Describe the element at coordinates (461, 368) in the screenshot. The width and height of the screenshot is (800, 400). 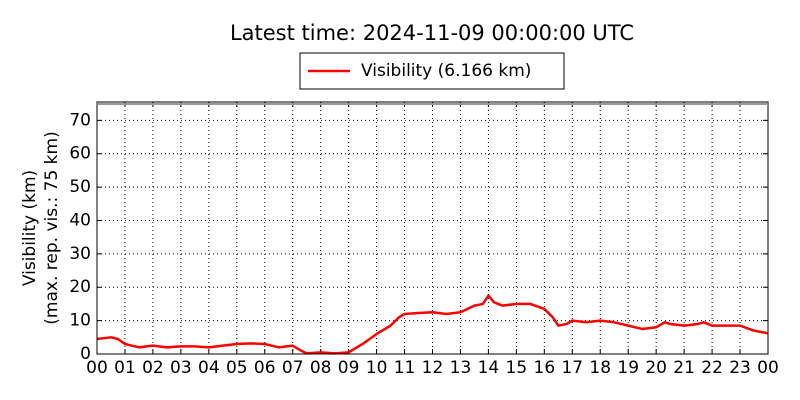
I see `x-tick-label: 13` at that location.